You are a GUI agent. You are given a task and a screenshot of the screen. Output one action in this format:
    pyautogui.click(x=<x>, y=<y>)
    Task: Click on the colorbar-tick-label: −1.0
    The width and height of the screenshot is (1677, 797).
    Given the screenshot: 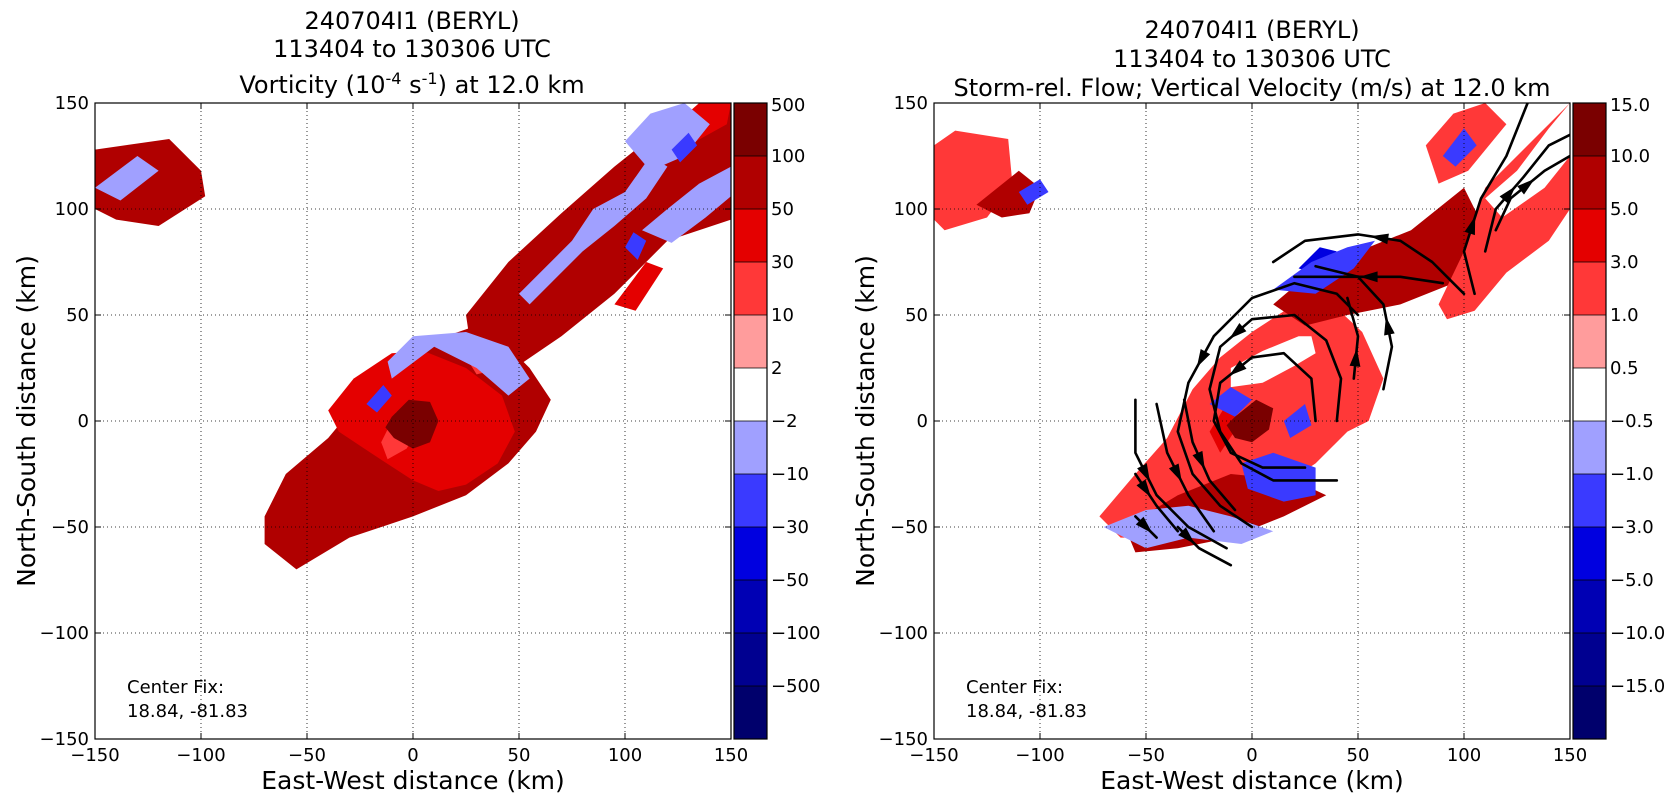 What is the action you would take?
    pyautogui.click(x=1632, y=474)
    